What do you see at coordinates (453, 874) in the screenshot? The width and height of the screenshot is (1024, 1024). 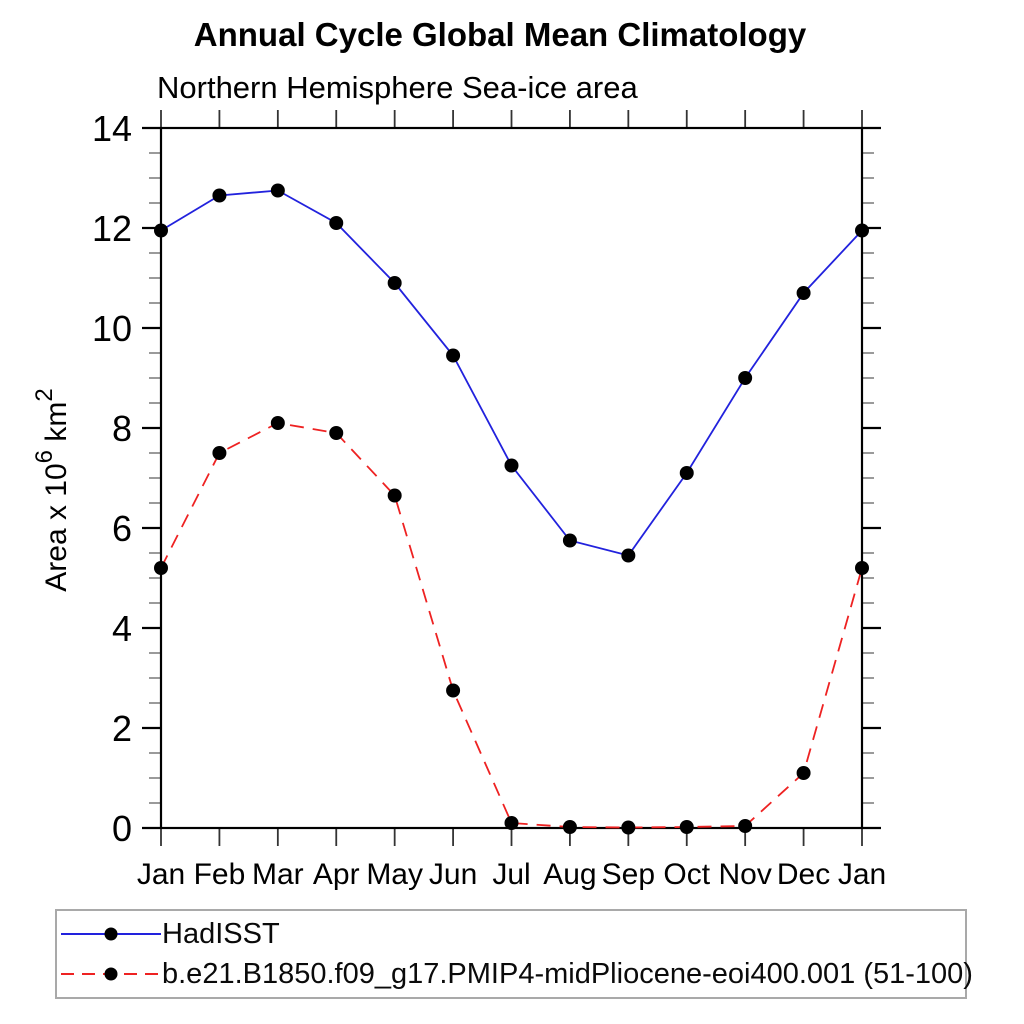 I see `x-tick-label: Jun` at bounding box center [453, 874].